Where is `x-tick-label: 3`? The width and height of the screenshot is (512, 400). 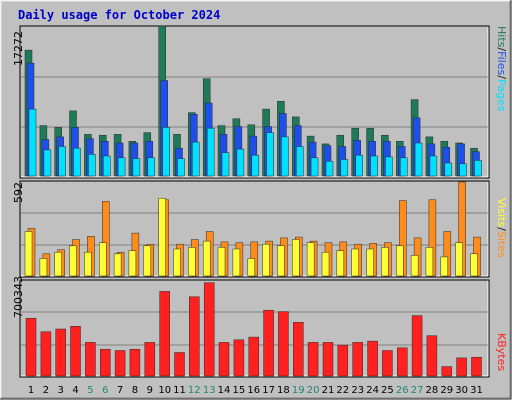 x-tick-label: 3 is located at coordinates (61, 390).